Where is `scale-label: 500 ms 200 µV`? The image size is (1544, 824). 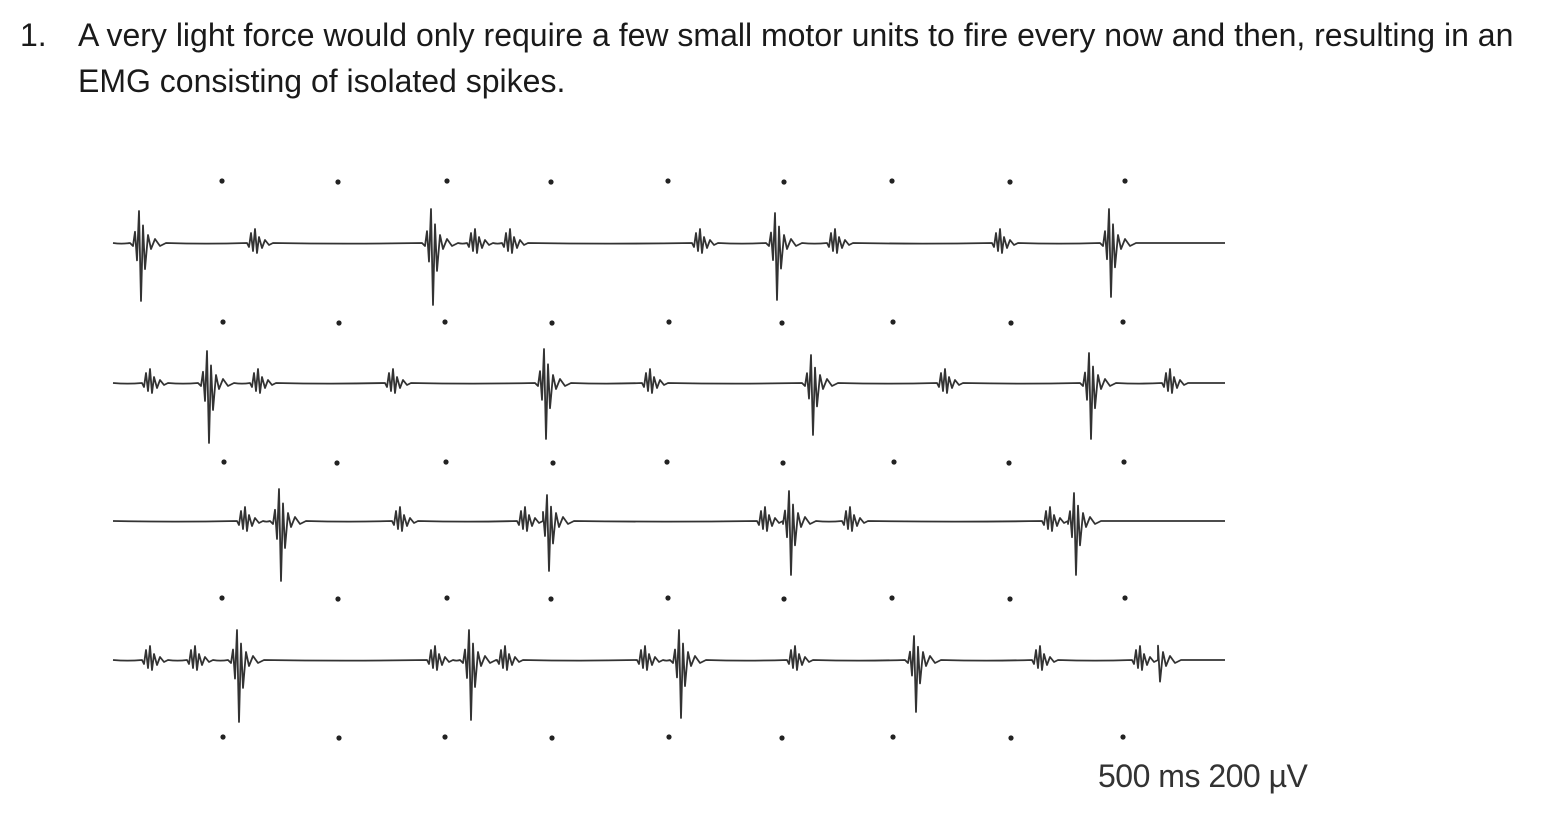
scale-label: 500 ms 200 µV is located at coordinates (1203, 776).